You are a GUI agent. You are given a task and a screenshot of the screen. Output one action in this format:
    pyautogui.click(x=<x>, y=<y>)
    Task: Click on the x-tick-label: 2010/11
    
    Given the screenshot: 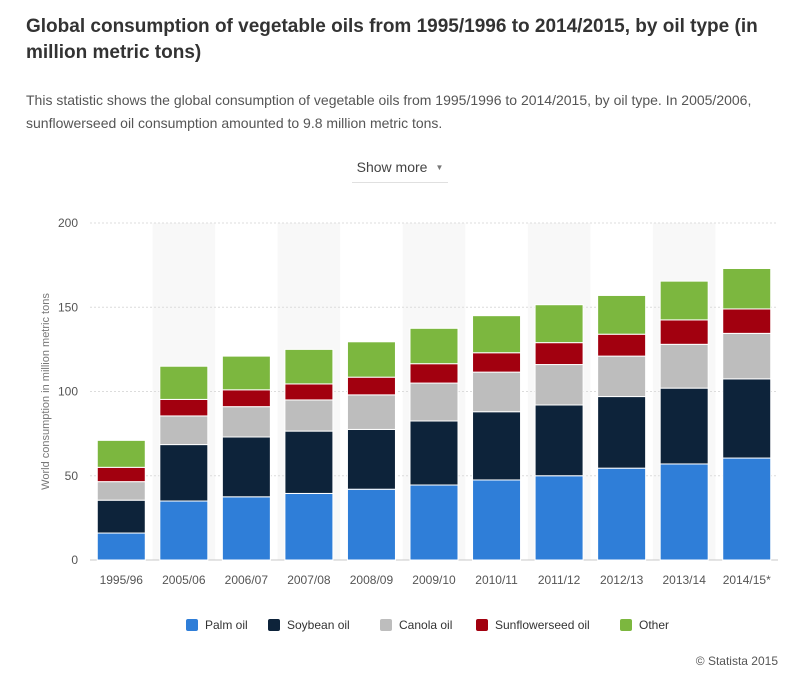 What is the action you would take?
    pyautogui.click(x=496, y=580)
    